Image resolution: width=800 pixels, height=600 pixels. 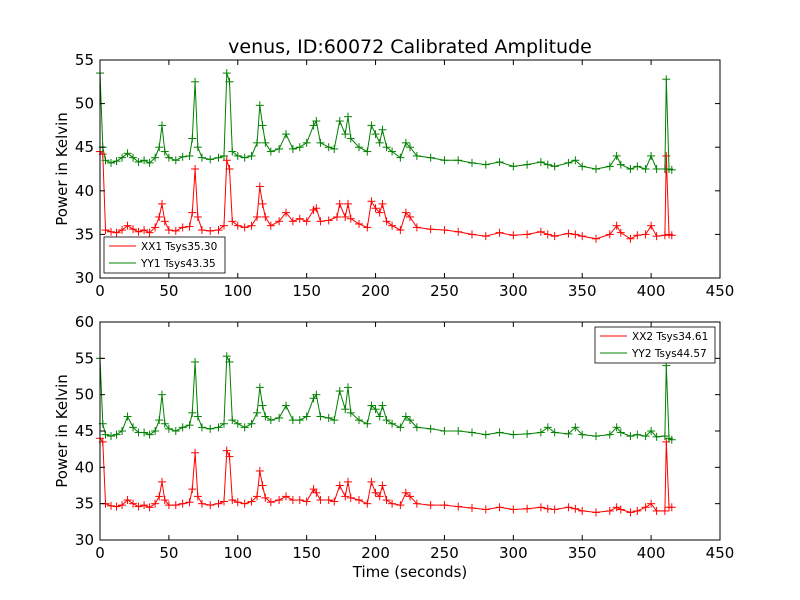 What do you see at coordinates (720, 291) in the screenshot?
I see `chart-top-xtick-label: 450` at bounding box center [720, 291].